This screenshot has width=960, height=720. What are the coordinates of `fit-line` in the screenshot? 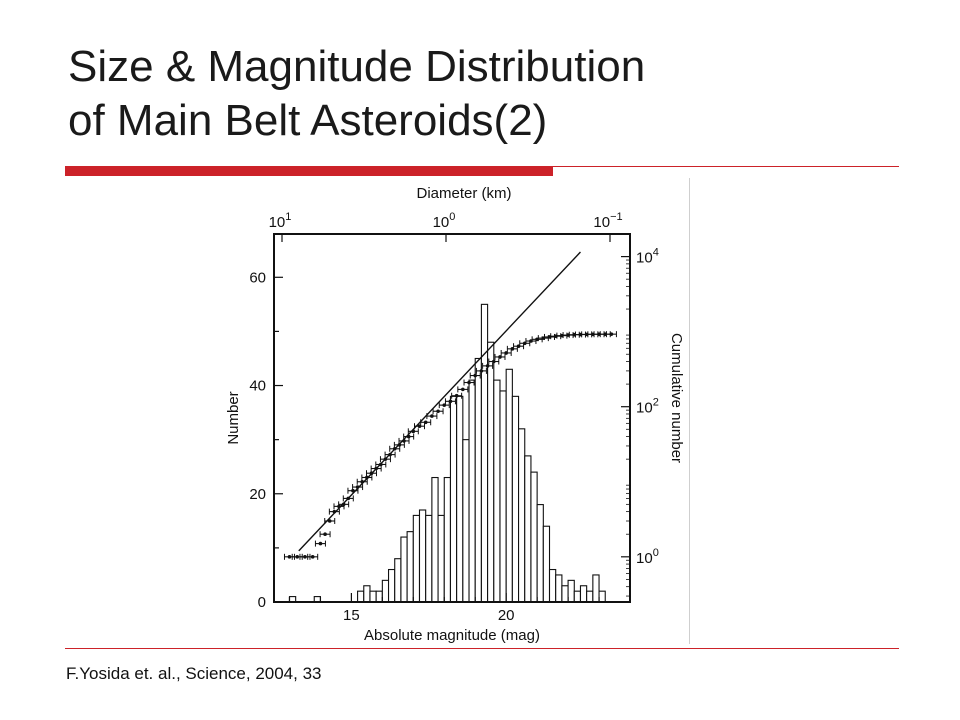 It's located at (439, 401).